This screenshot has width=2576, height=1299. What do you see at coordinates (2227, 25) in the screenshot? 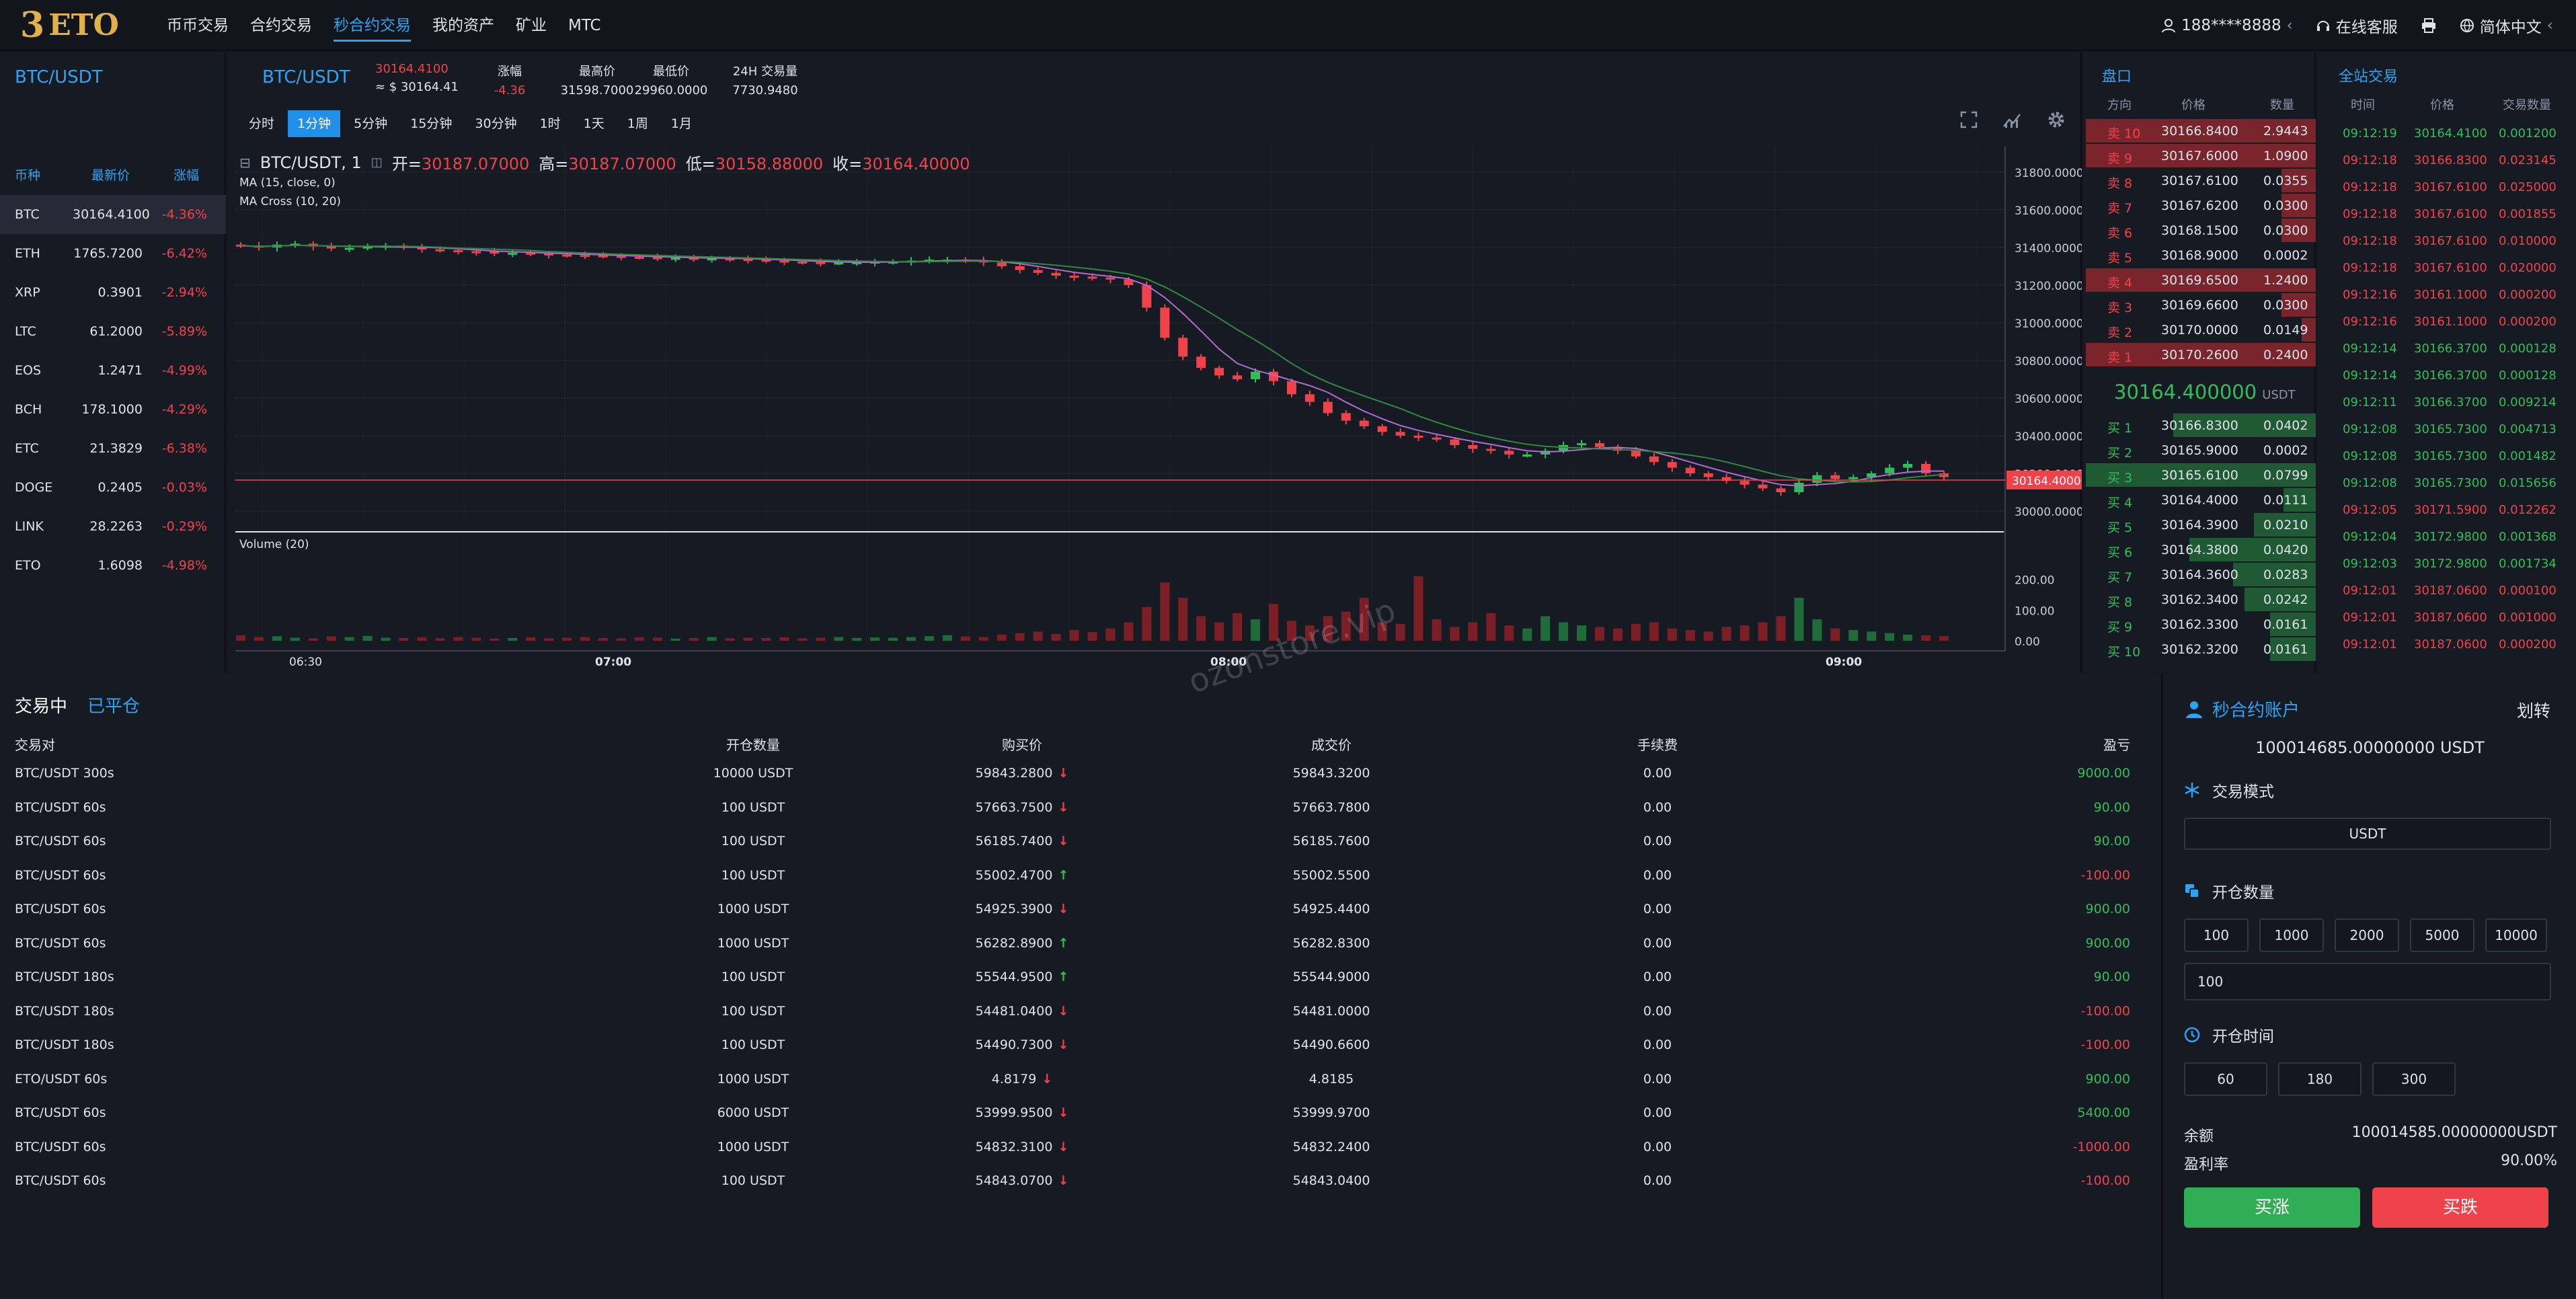
I see `user-menu: 188****8888 ‹` at bounding box center [2227, 25].